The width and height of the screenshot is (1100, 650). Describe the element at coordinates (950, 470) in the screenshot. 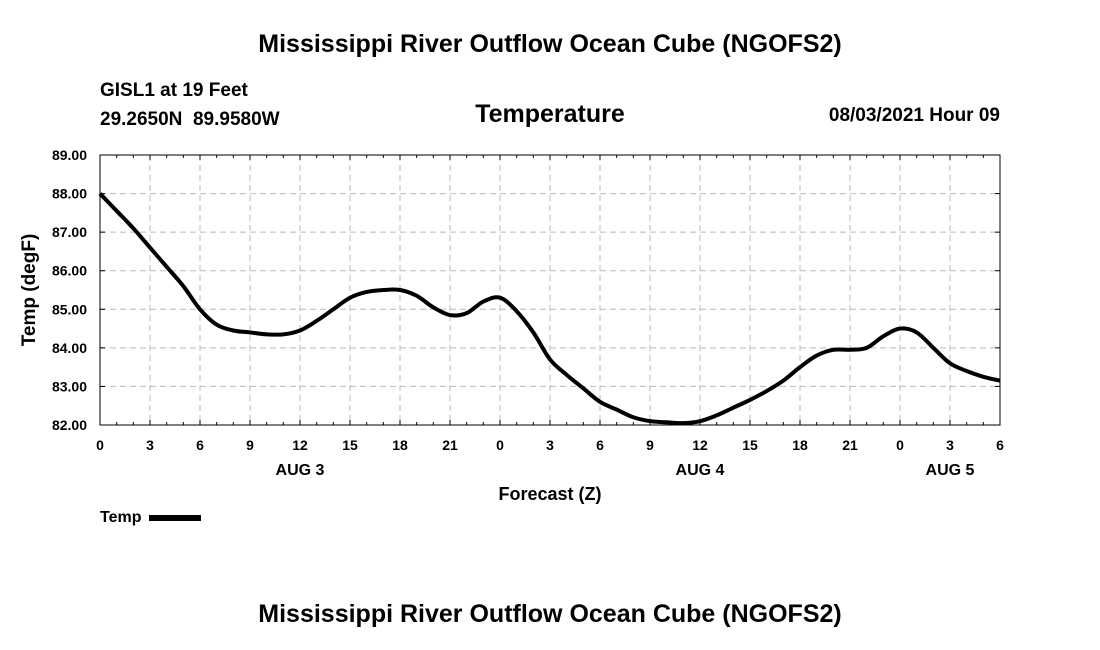

I see `date-label-2: AUG 5` at that location.